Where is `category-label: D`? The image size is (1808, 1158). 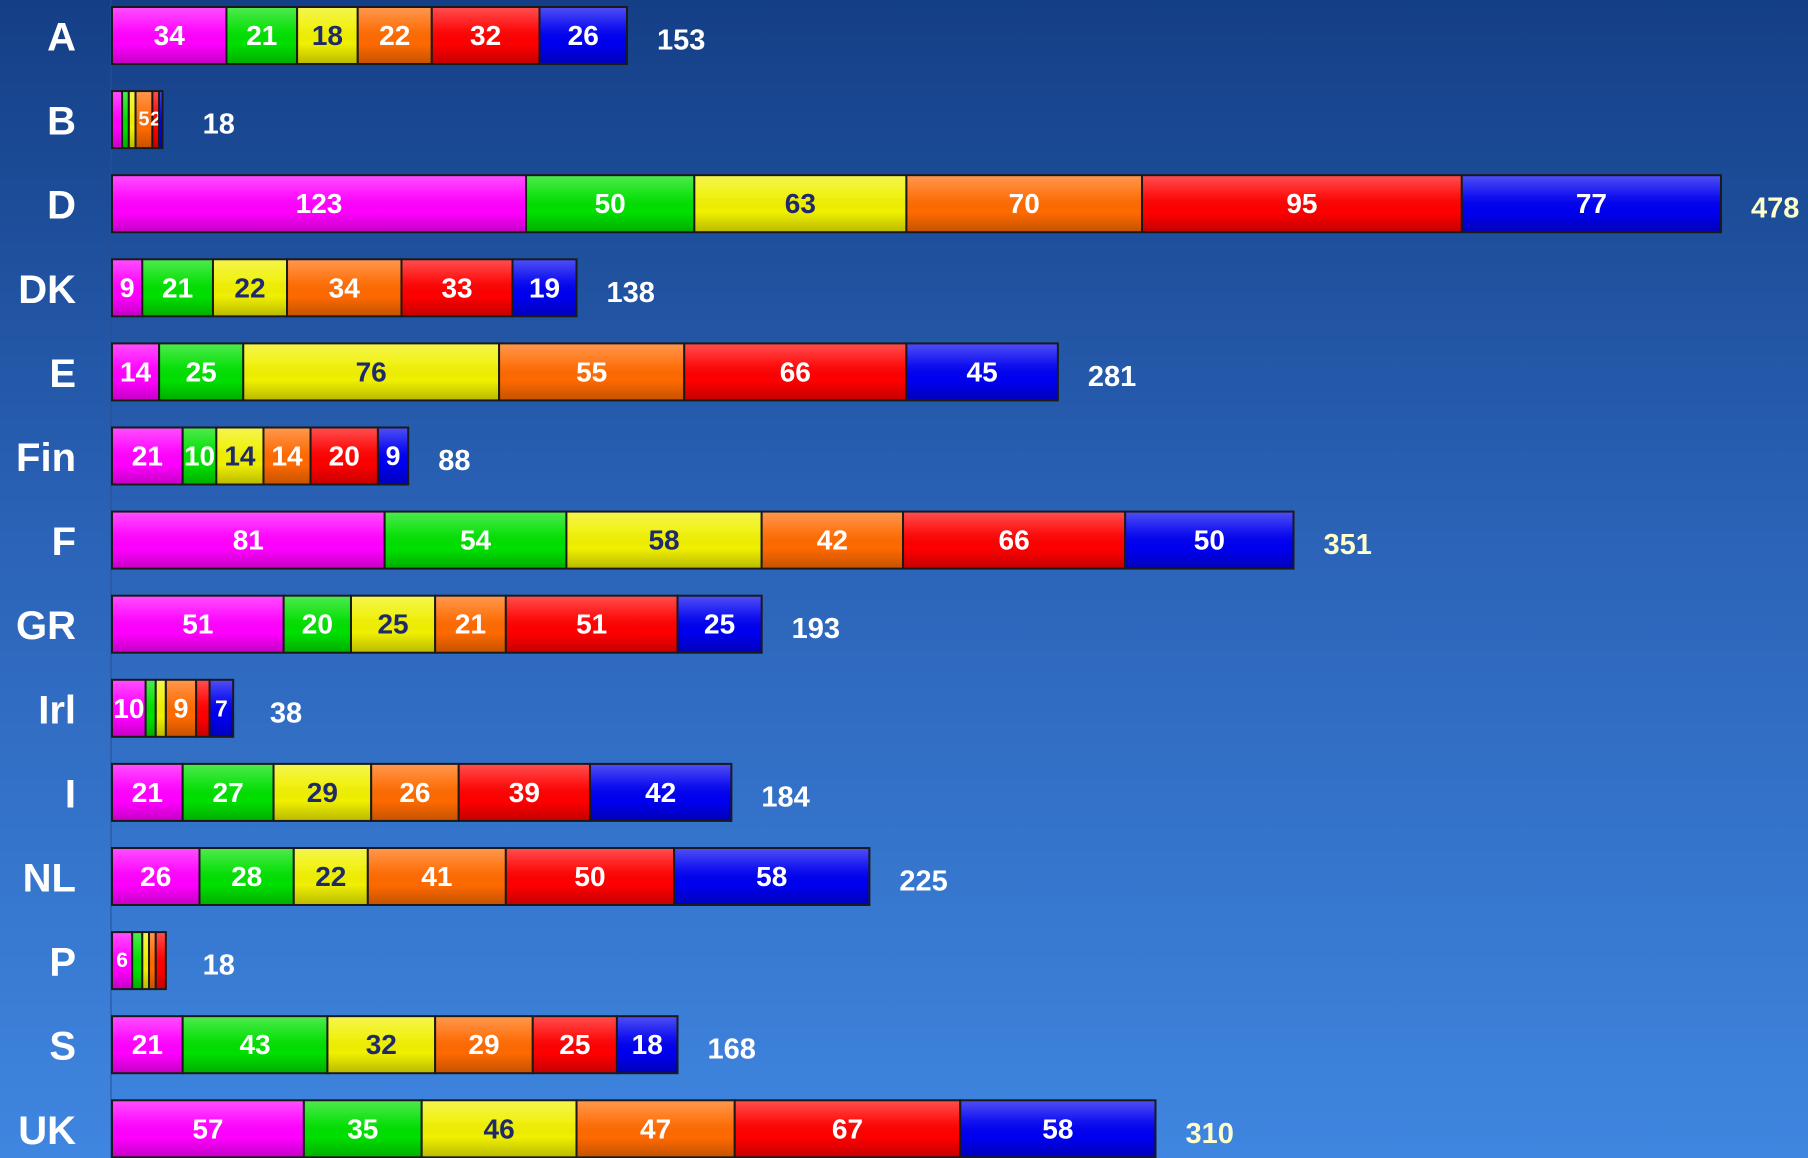
category-label: D is located at coordinates (61, 206).